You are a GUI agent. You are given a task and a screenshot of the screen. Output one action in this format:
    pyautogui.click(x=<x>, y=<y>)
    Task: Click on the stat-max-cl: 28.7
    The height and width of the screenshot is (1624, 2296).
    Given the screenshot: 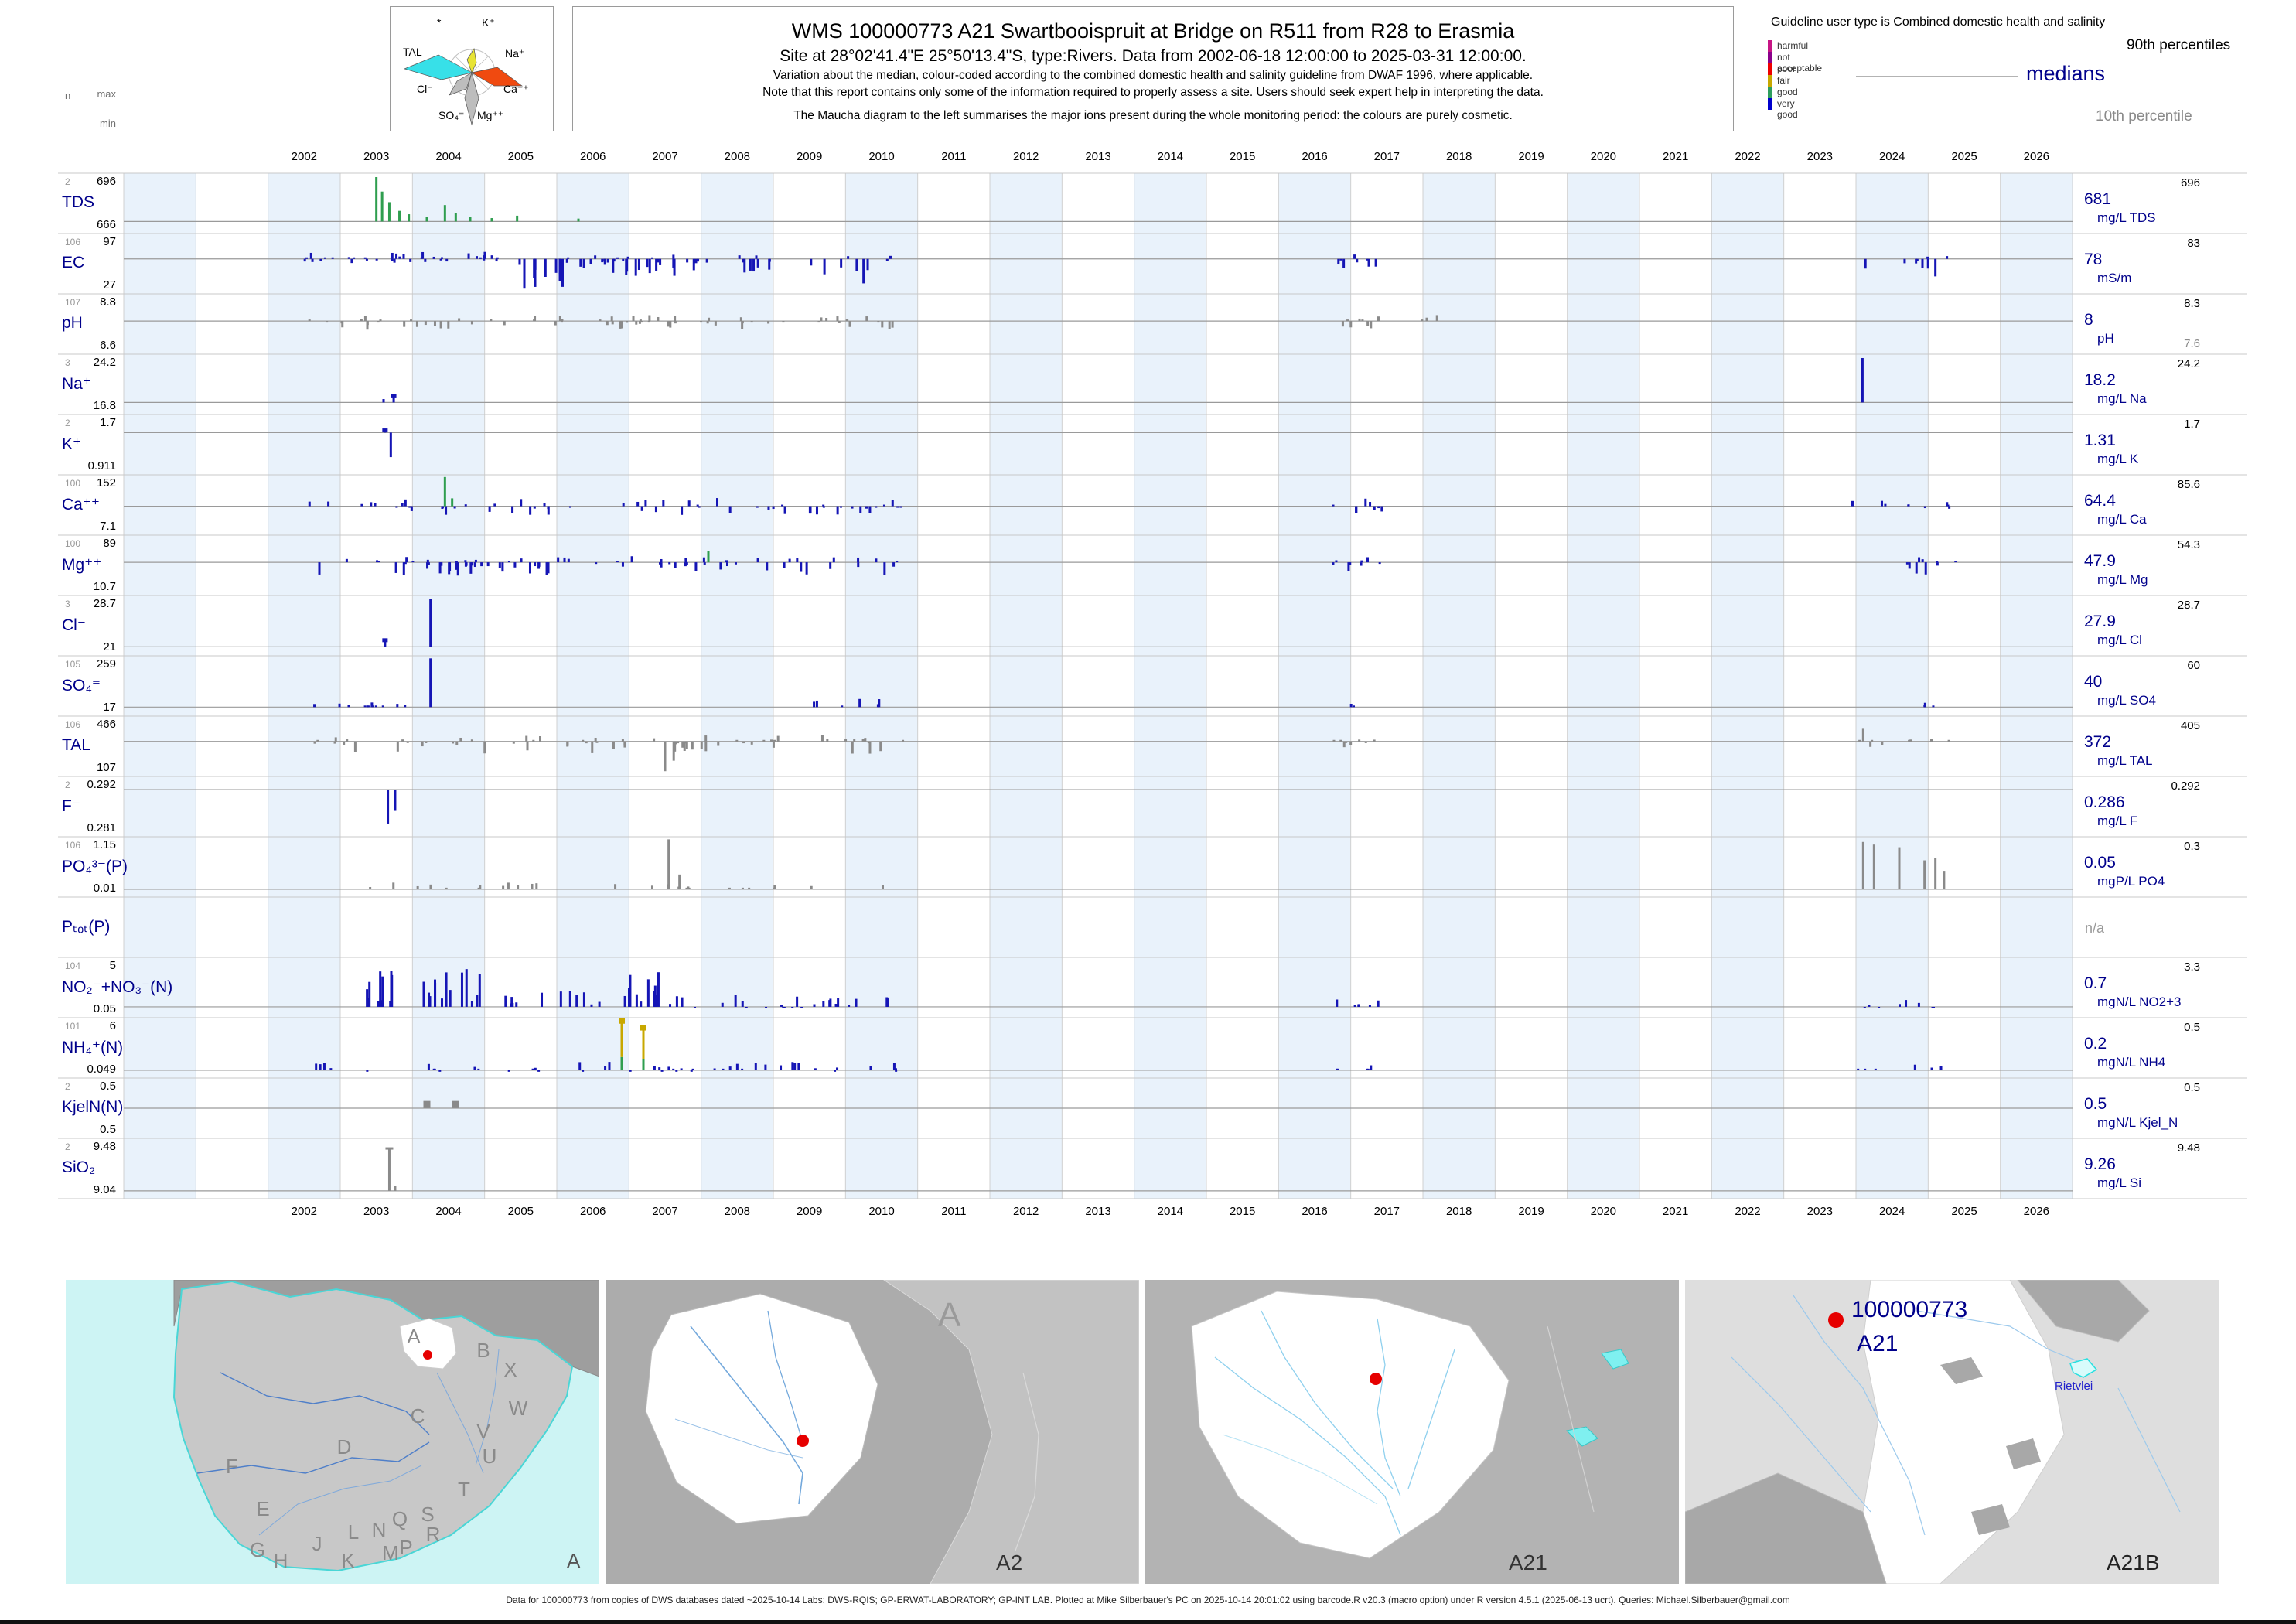 What is the action you would take?
    pyautogui.click(x=104, y=603)
    